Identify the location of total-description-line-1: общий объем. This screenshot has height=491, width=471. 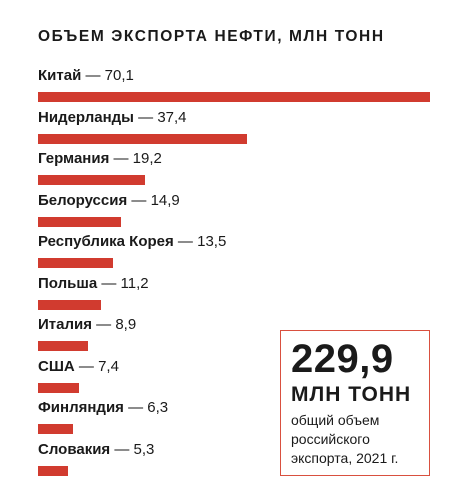
(335, 420).